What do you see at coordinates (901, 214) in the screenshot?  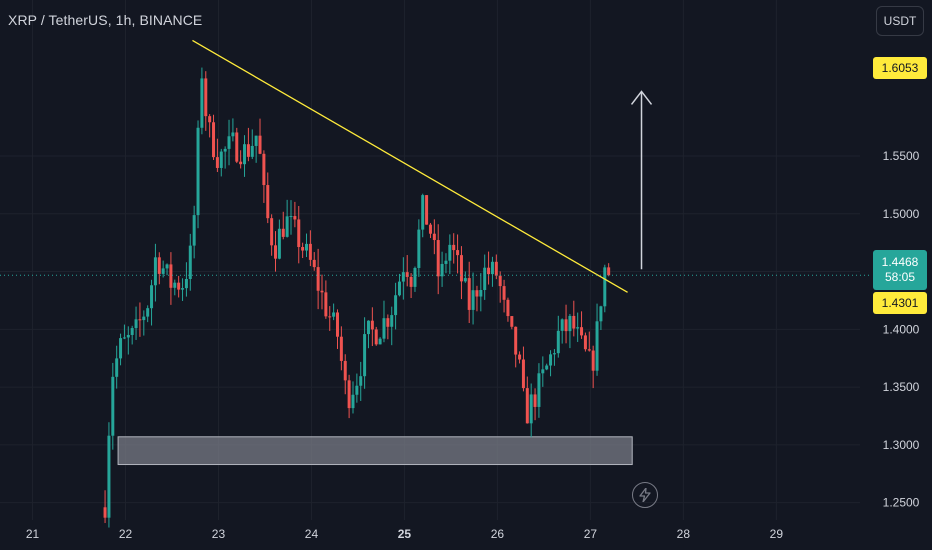 I see `y-tick-label: 1.5000` at bounding box center [901, 214].